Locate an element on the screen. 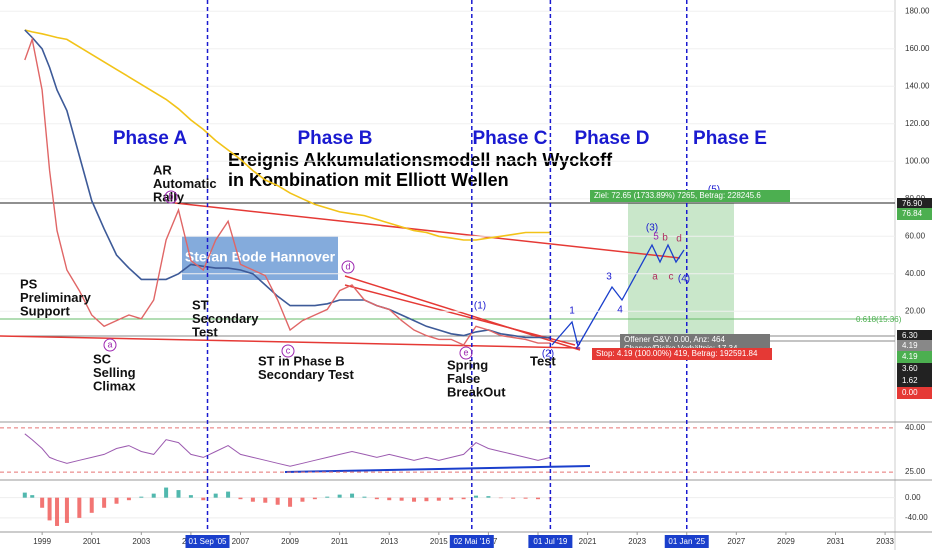 The width and height of the screenshot is (932, 550). date-label: 01 Jan '25 is located at coordinates (686, 541).